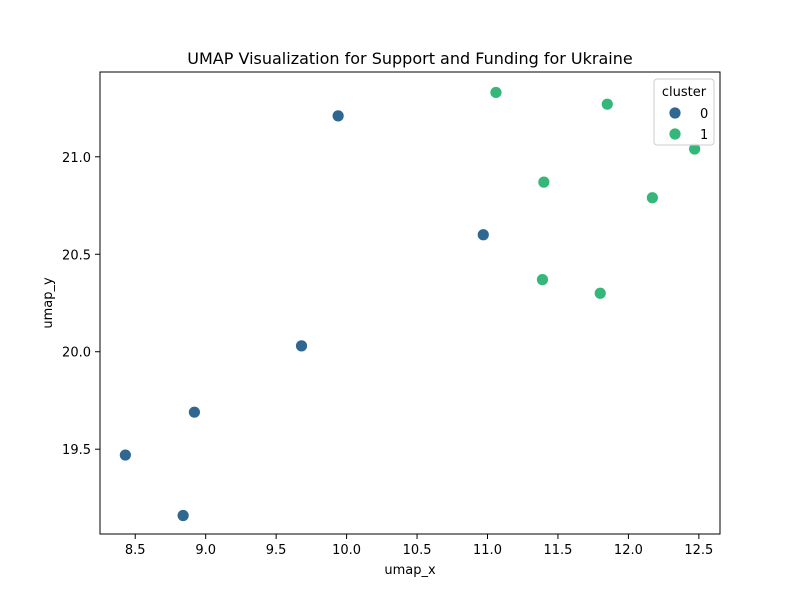 This screenshot has height=605, width=800. What do you see at coordinates (76, 158) in the screenshot?
I see `y-tick-label: 21.0` at bounding box center [76, 158].